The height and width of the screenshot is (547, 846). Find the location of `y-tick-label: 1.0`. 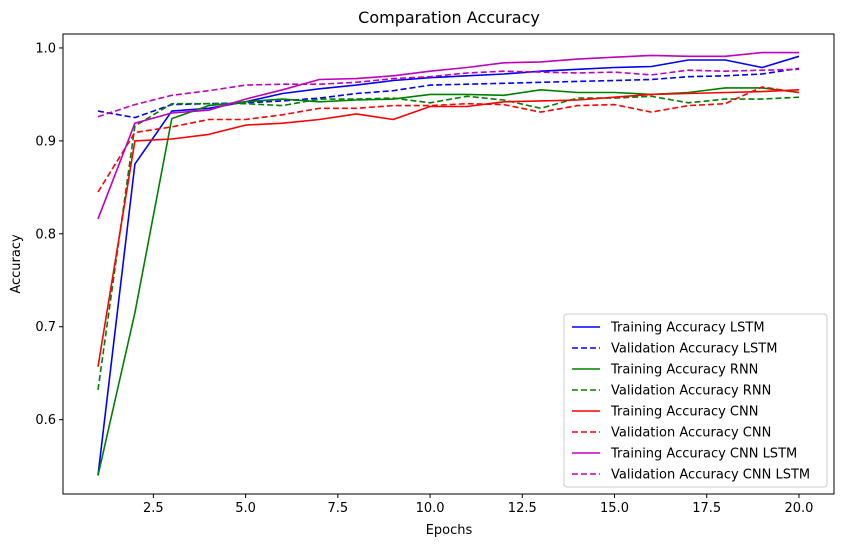

y-tick-label: 1.0 is located at coordinates (45, 48).